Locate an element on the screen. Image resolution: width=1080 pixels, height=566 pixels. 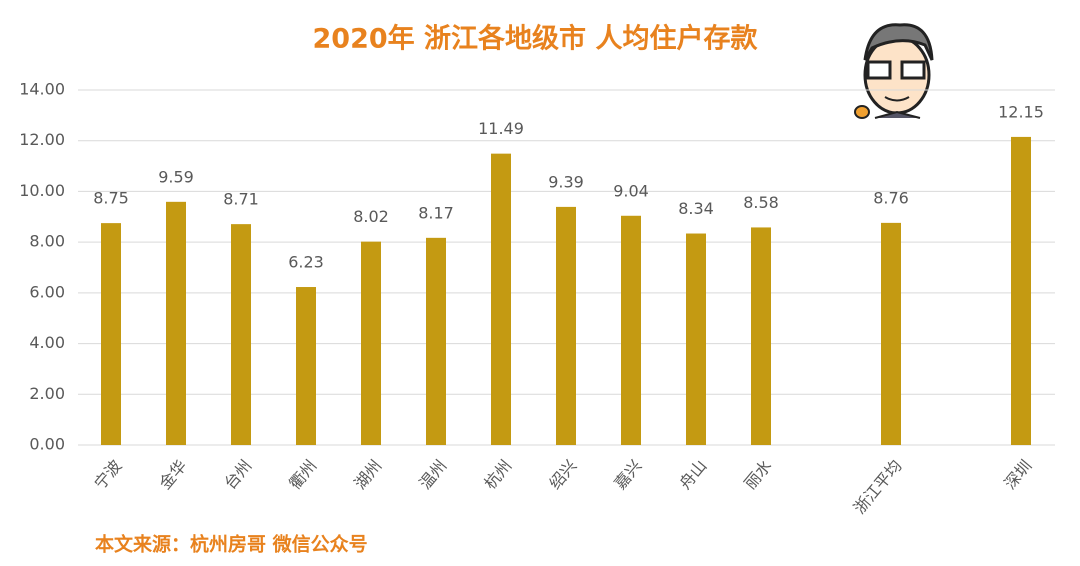
value-label: 8.34 is located at coordinates (696, 208).